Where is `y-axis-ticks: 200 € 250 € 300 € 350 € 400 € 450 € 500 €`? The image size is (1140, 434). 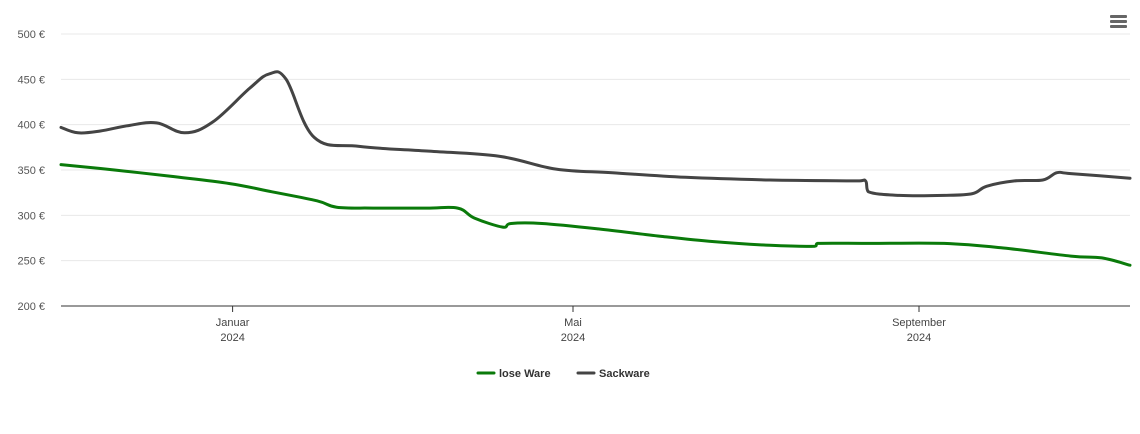 y-axis-ticks: 200 € 250 € 300 € 350 € 400 € 450 € 500 € is located at coordinates (31, 171).